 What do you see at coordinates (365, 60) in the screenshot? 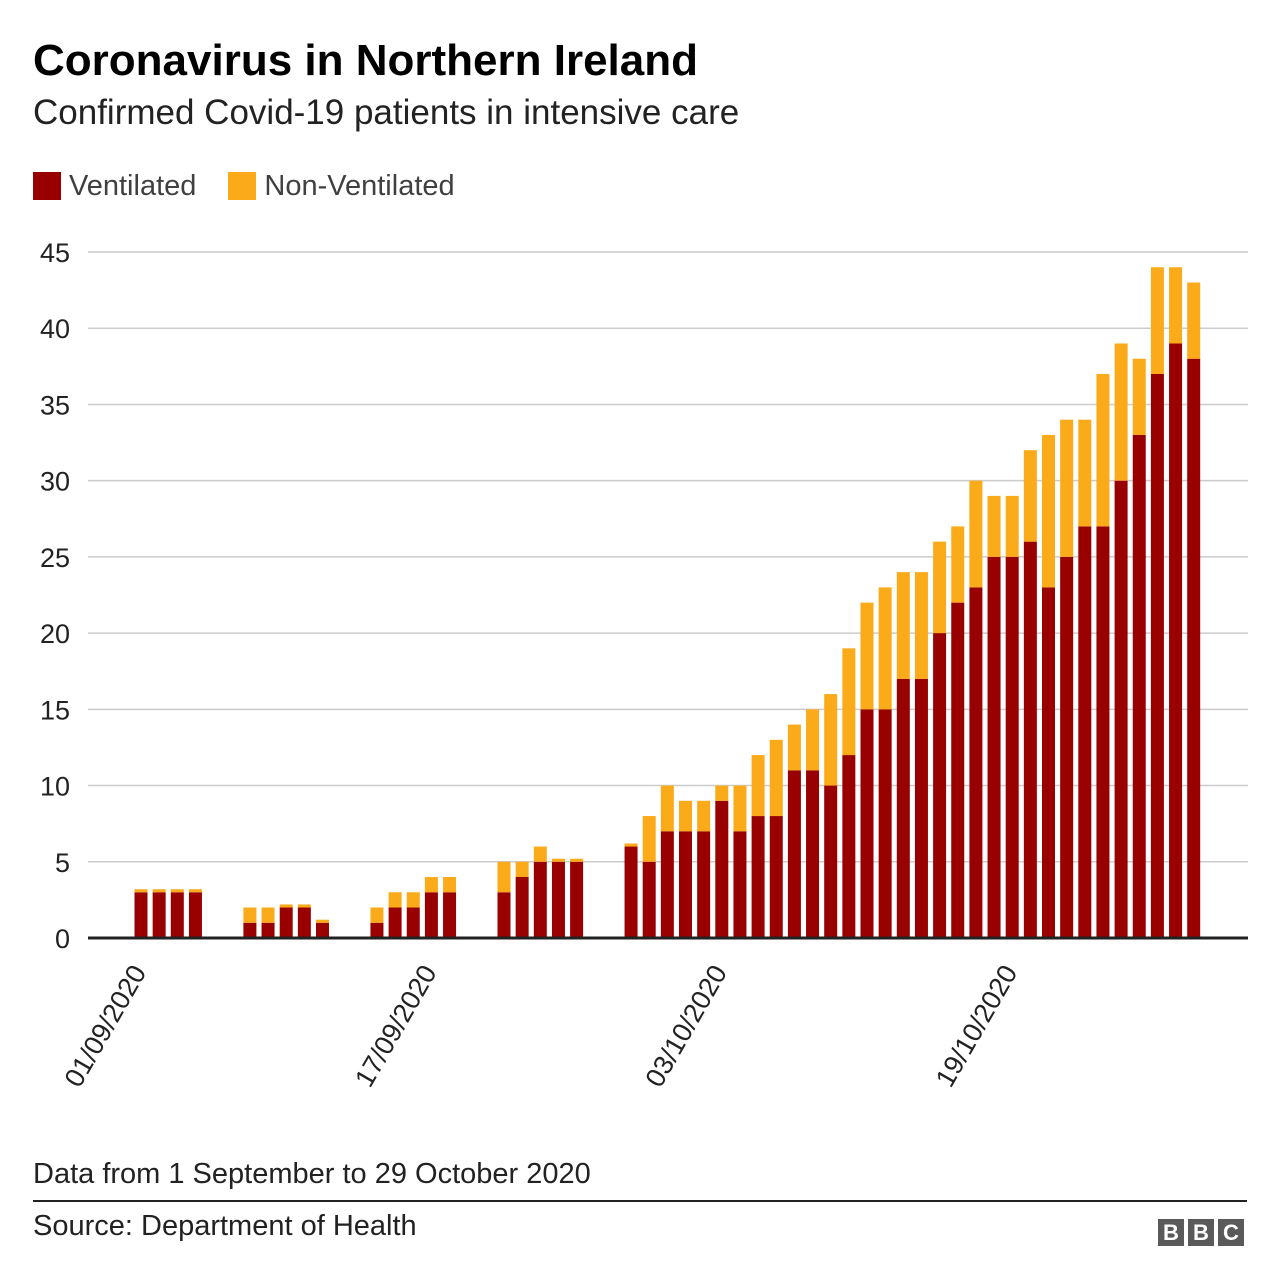
I see `chart-title: Coronavirus in Northern Ireland` at bounding box center [365, 60].